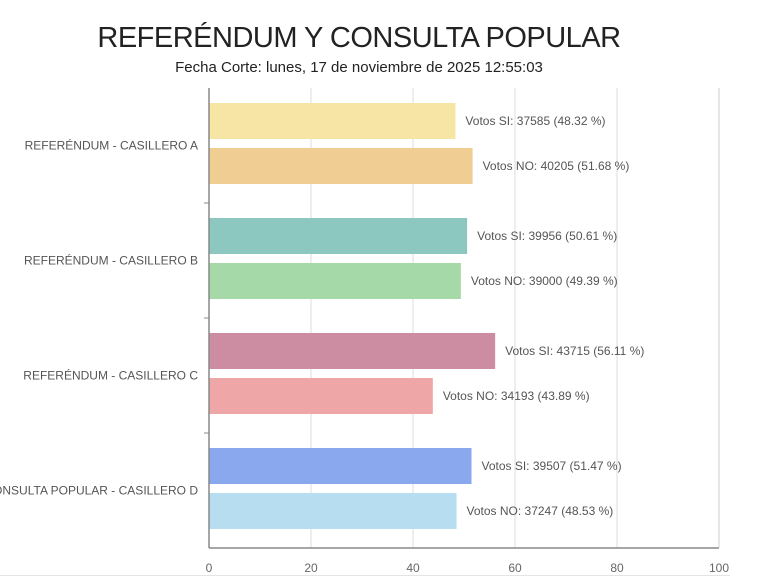  I want to click on data-label: Votos SI: 43715 (56.11 %), so click(574, 351).